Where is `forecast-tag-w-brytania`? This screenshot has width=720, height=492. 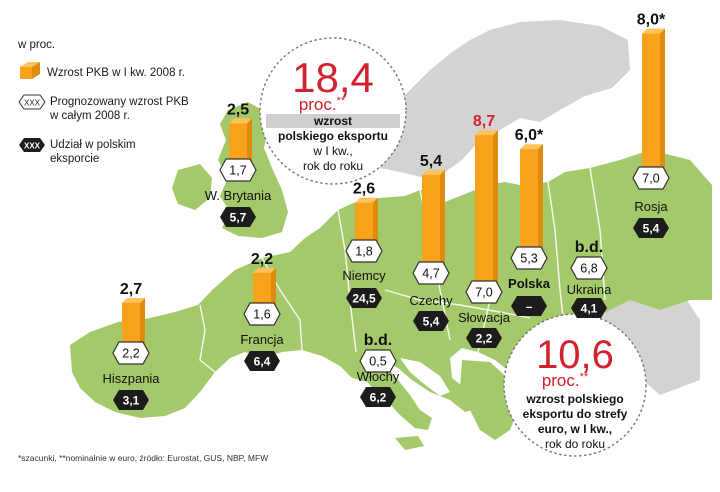 forecast-tag-w-brytania is located at coordinates (238, 170).